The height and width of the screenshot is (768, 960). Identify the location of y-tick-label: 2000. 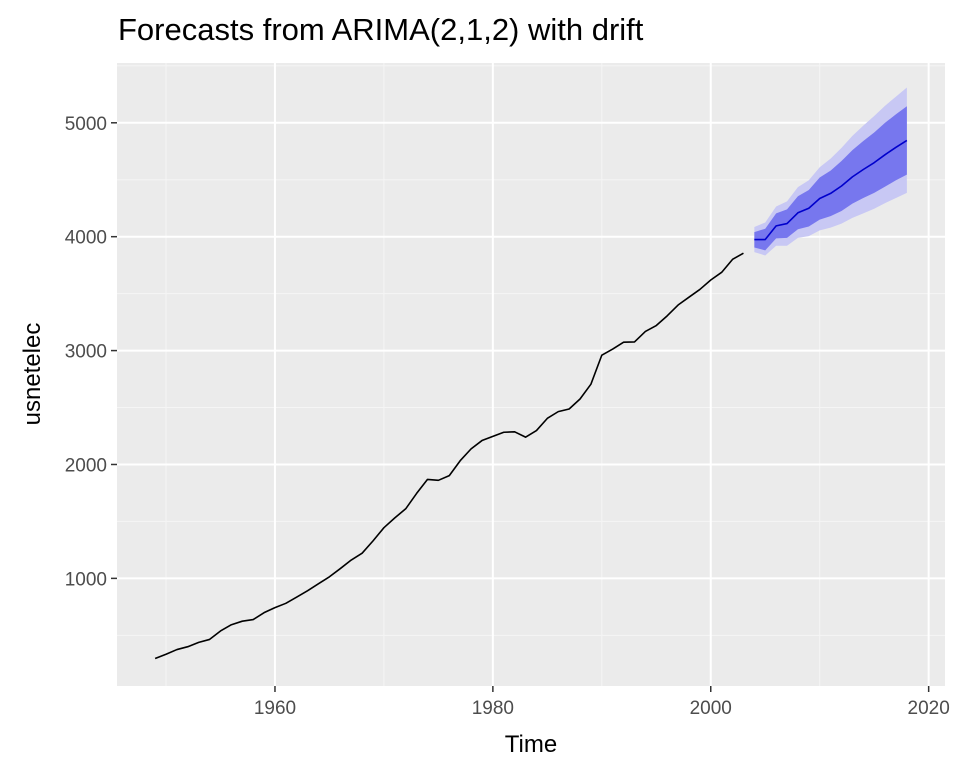
(86, 465).